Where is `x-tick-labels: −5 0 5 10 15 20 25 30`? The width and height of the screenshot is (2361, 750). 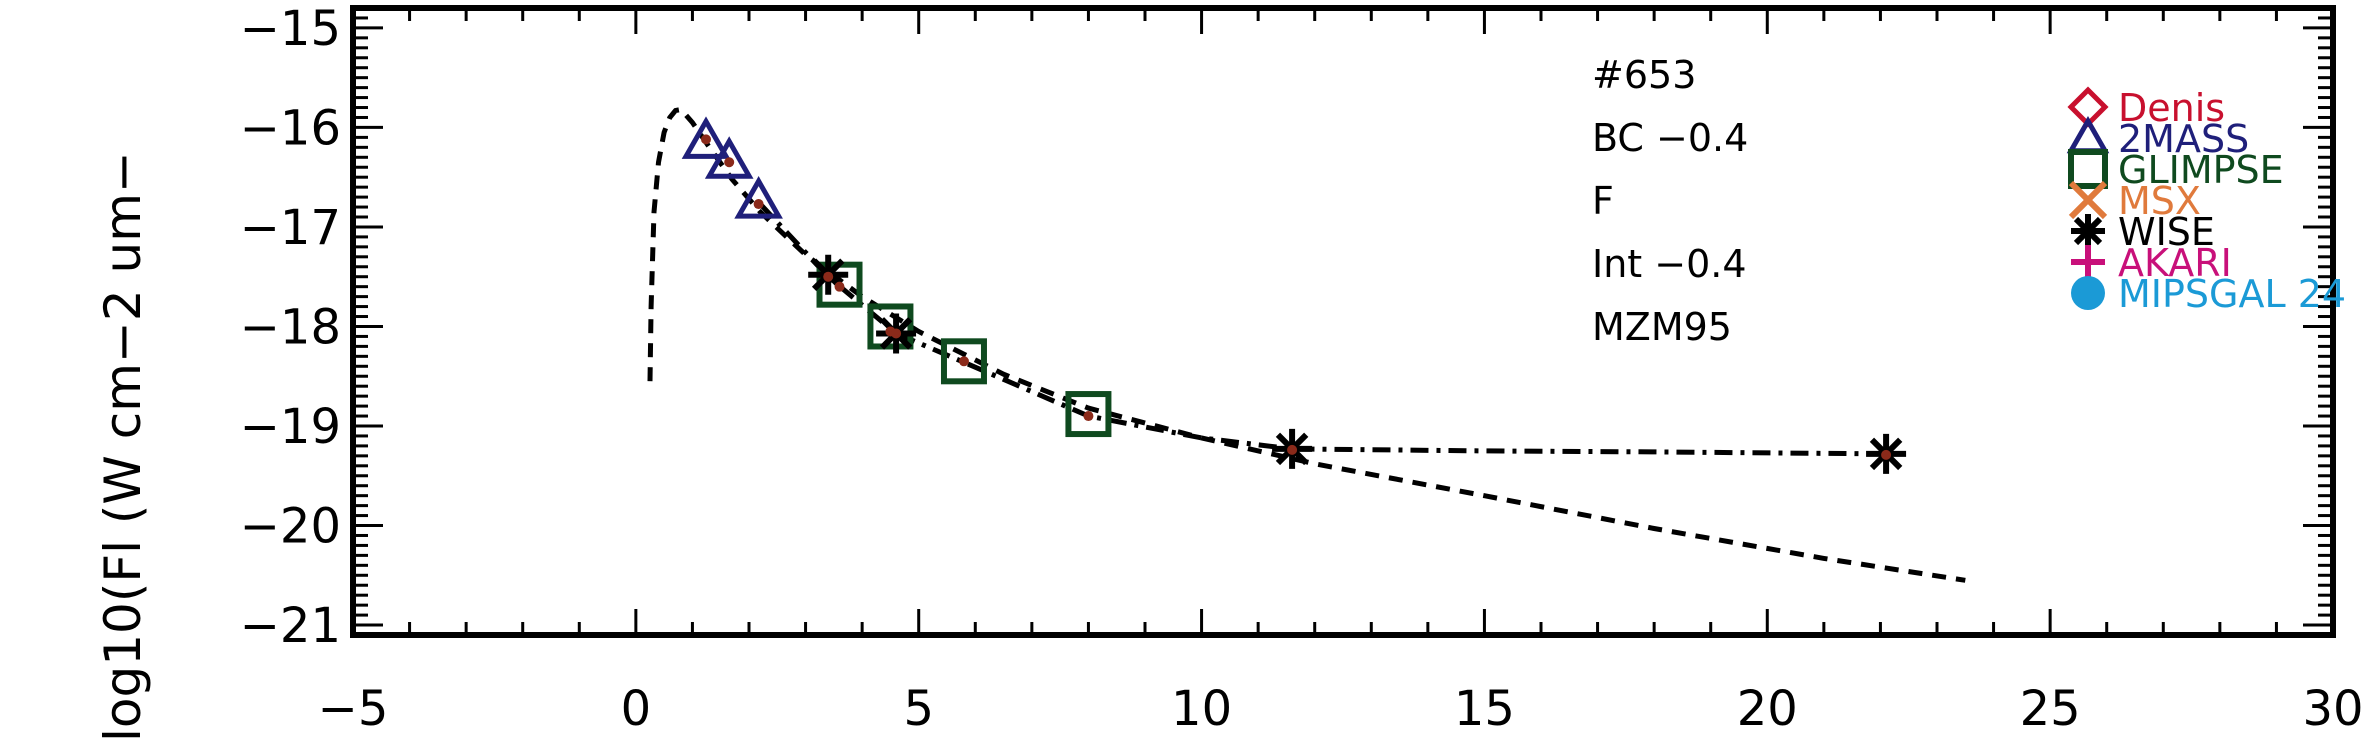
x-tick-labels: −5 0 5 10 15 20 25 30 is located at coordinates (1339, 709).